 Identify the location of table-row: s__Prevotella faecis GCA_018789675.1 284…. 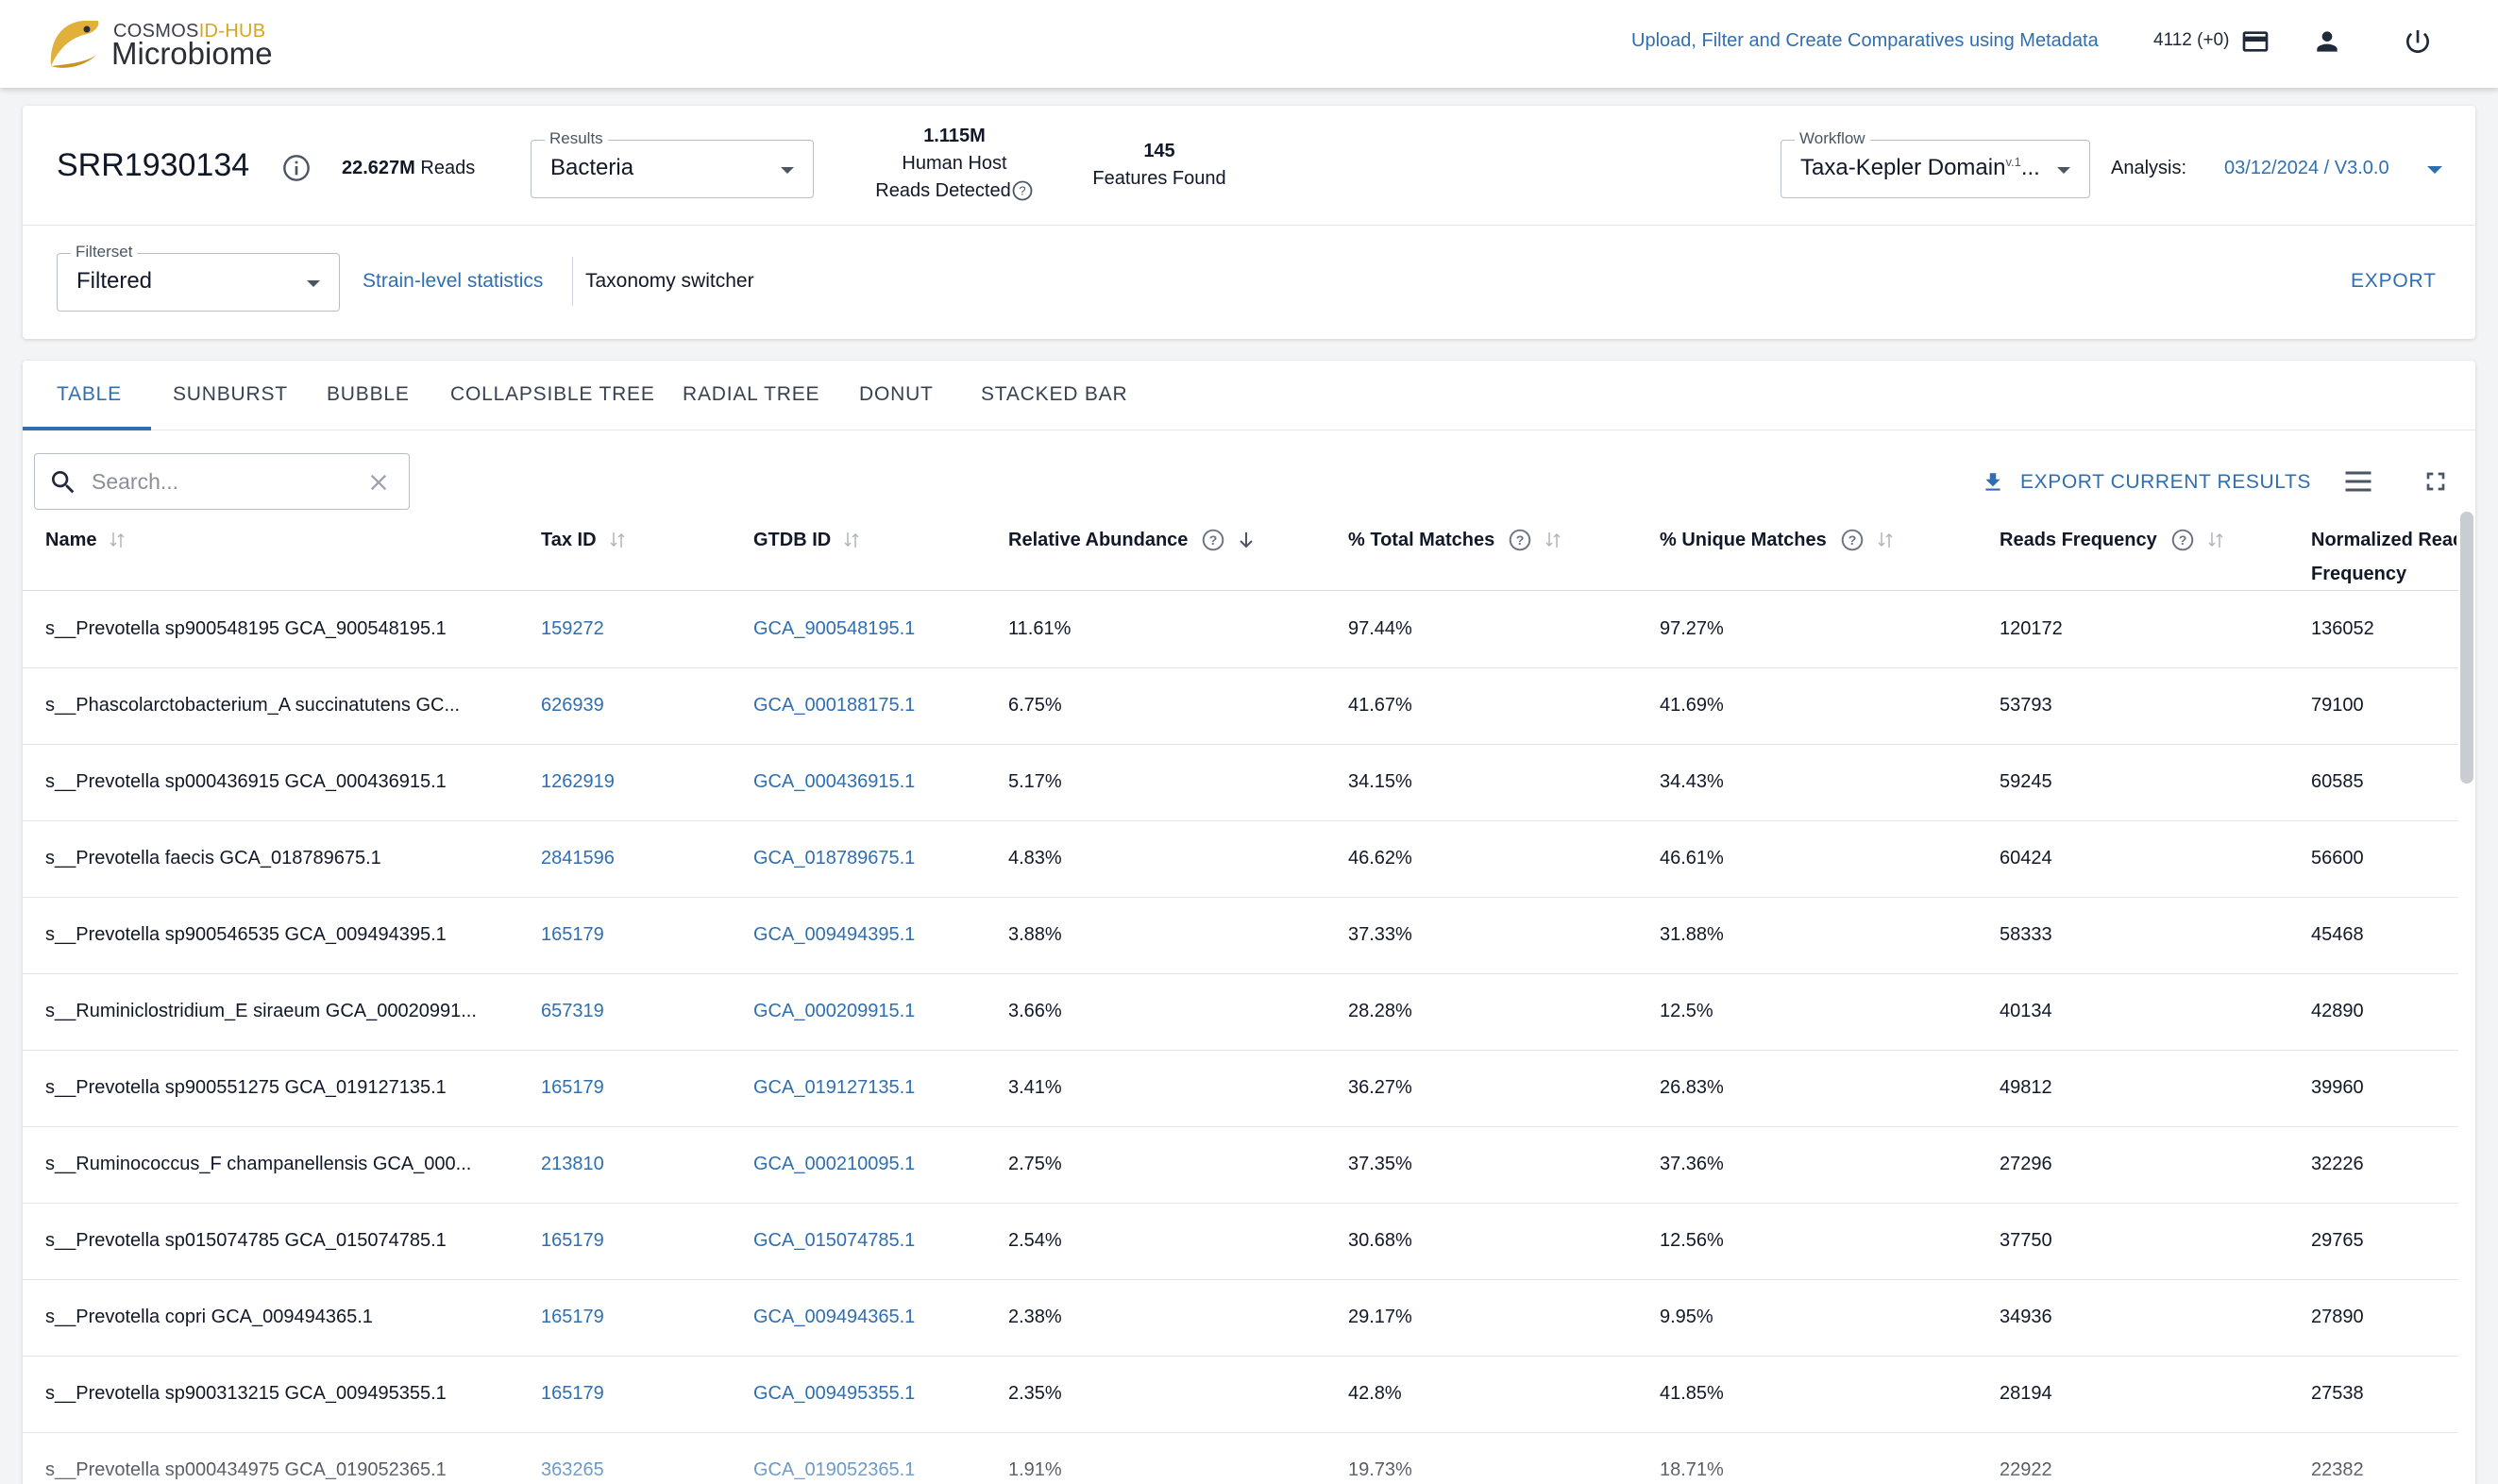
(1240, 859).